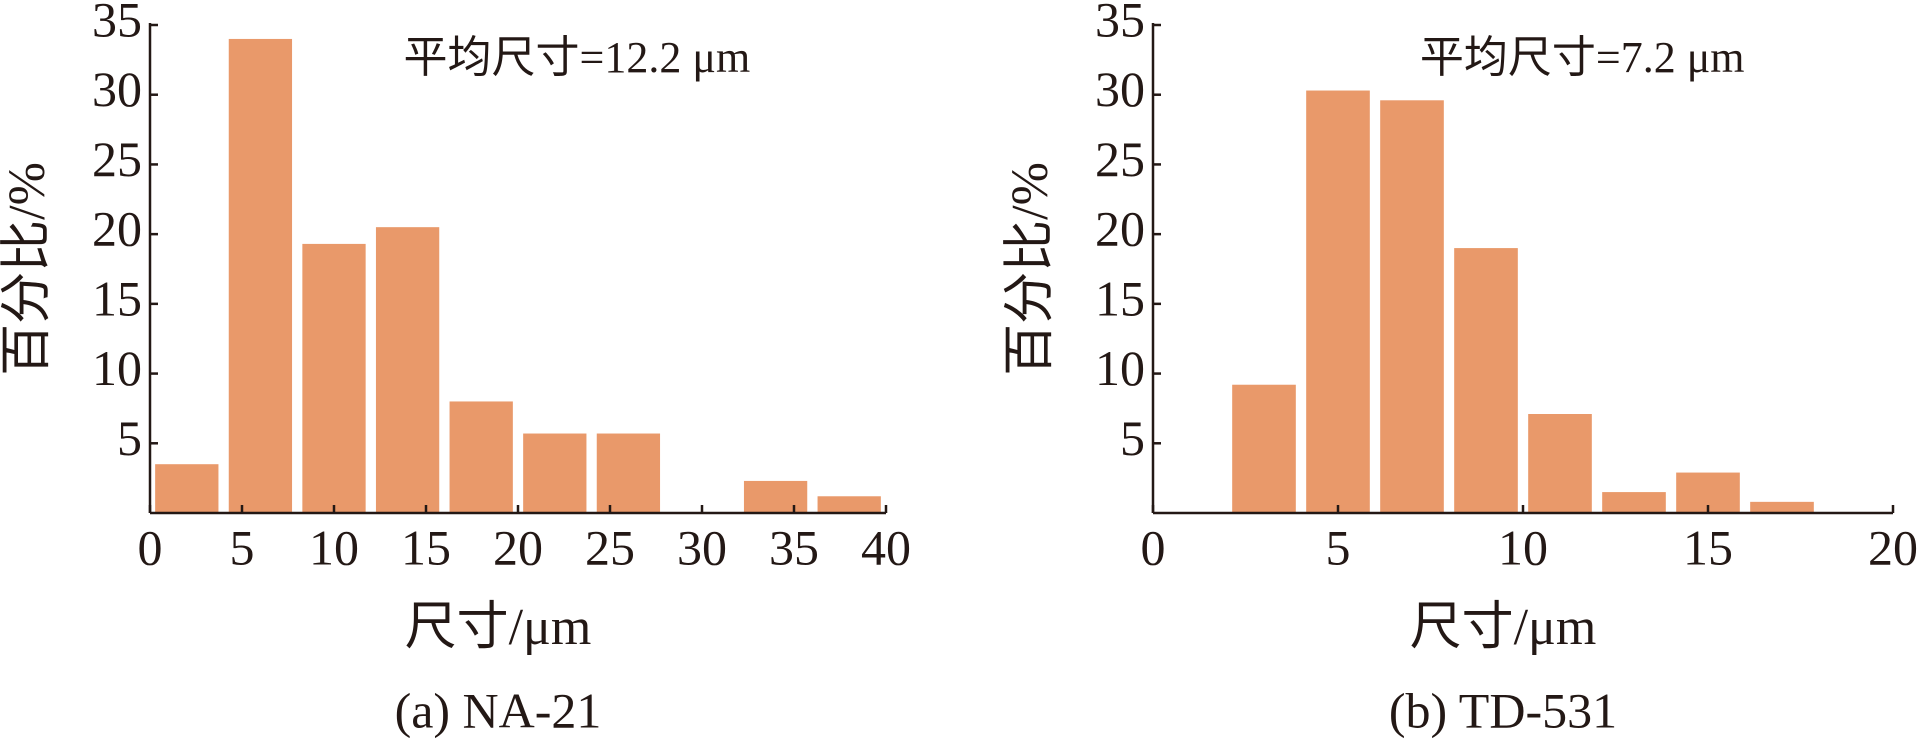  Describe the element at coordinates (886, 547) in the screenshot. I see `x-tick-label: 40` at that location.